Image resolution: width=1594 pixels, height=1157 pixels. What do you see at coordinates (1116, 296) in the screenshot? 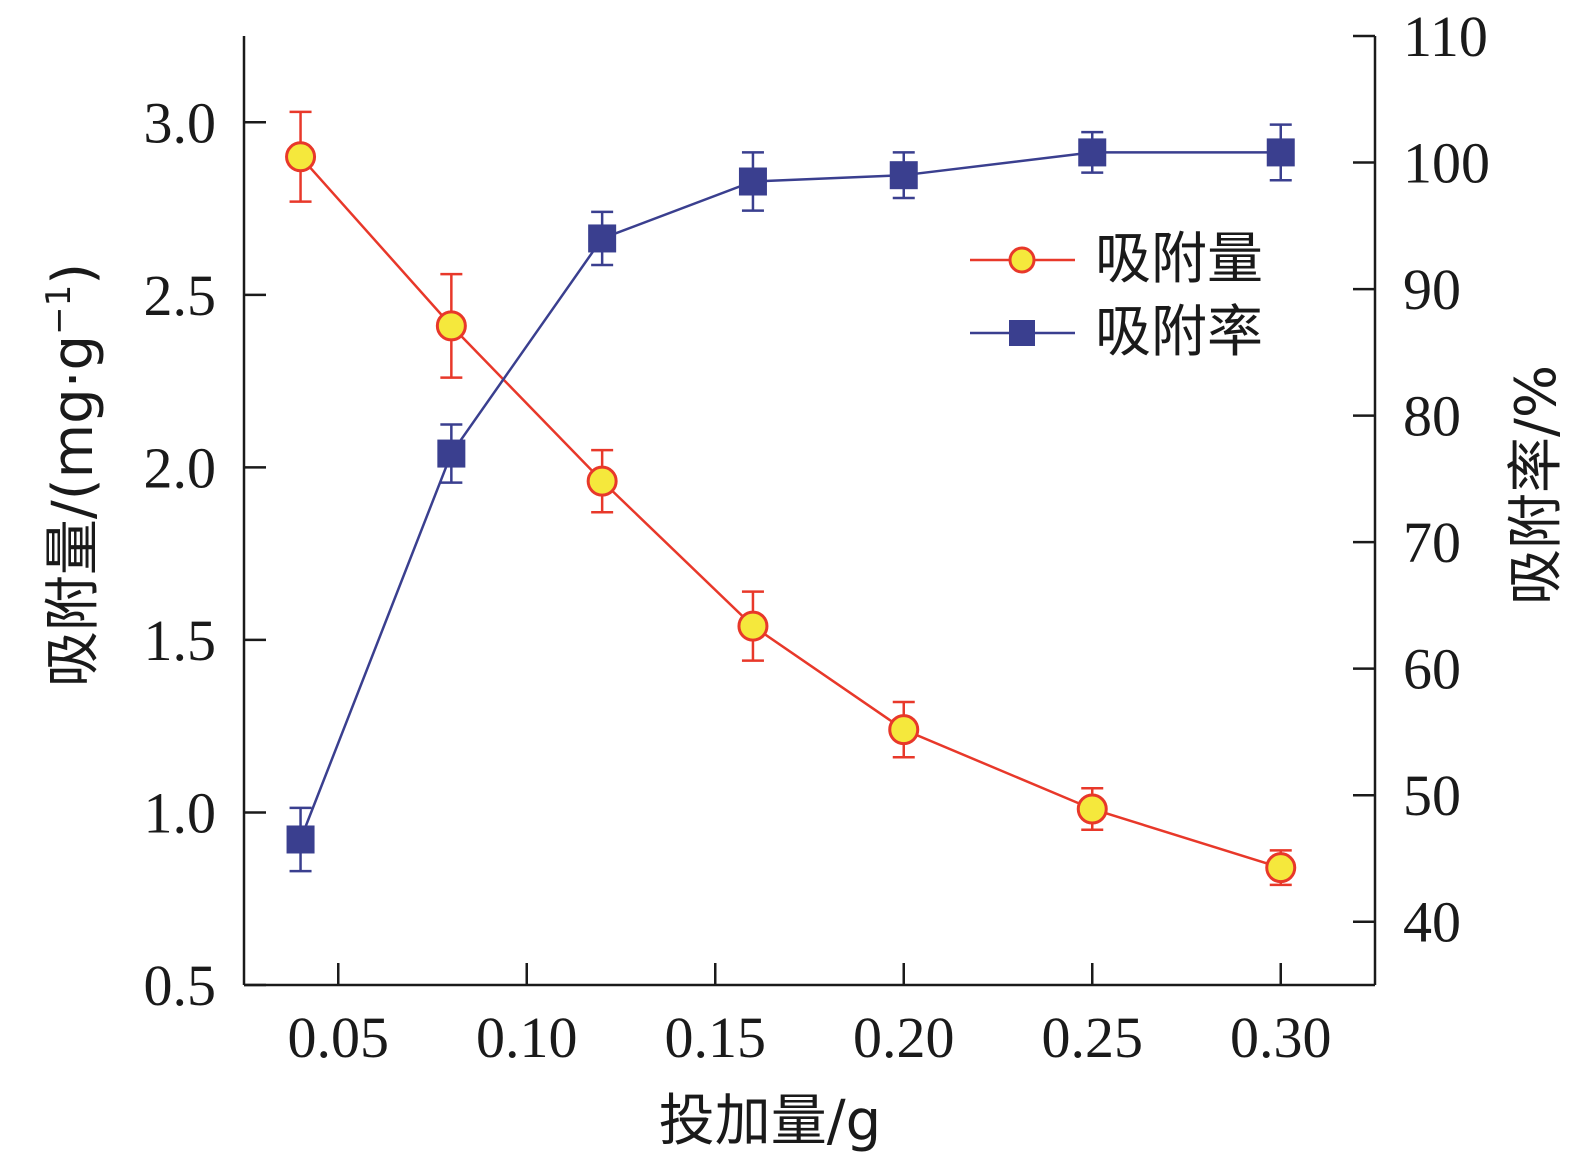
I see `legend: 吸附量 吸附率` at bounding box center [1116, 296].